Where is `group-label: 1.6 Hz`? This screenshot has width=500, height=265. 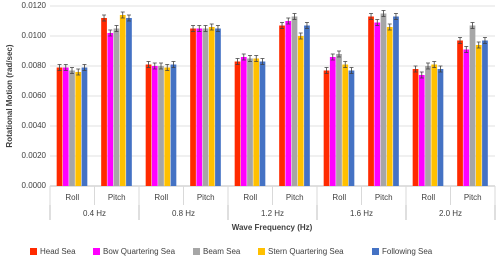
group-label: 1.6 Hz is located at coordinates (361, 213).